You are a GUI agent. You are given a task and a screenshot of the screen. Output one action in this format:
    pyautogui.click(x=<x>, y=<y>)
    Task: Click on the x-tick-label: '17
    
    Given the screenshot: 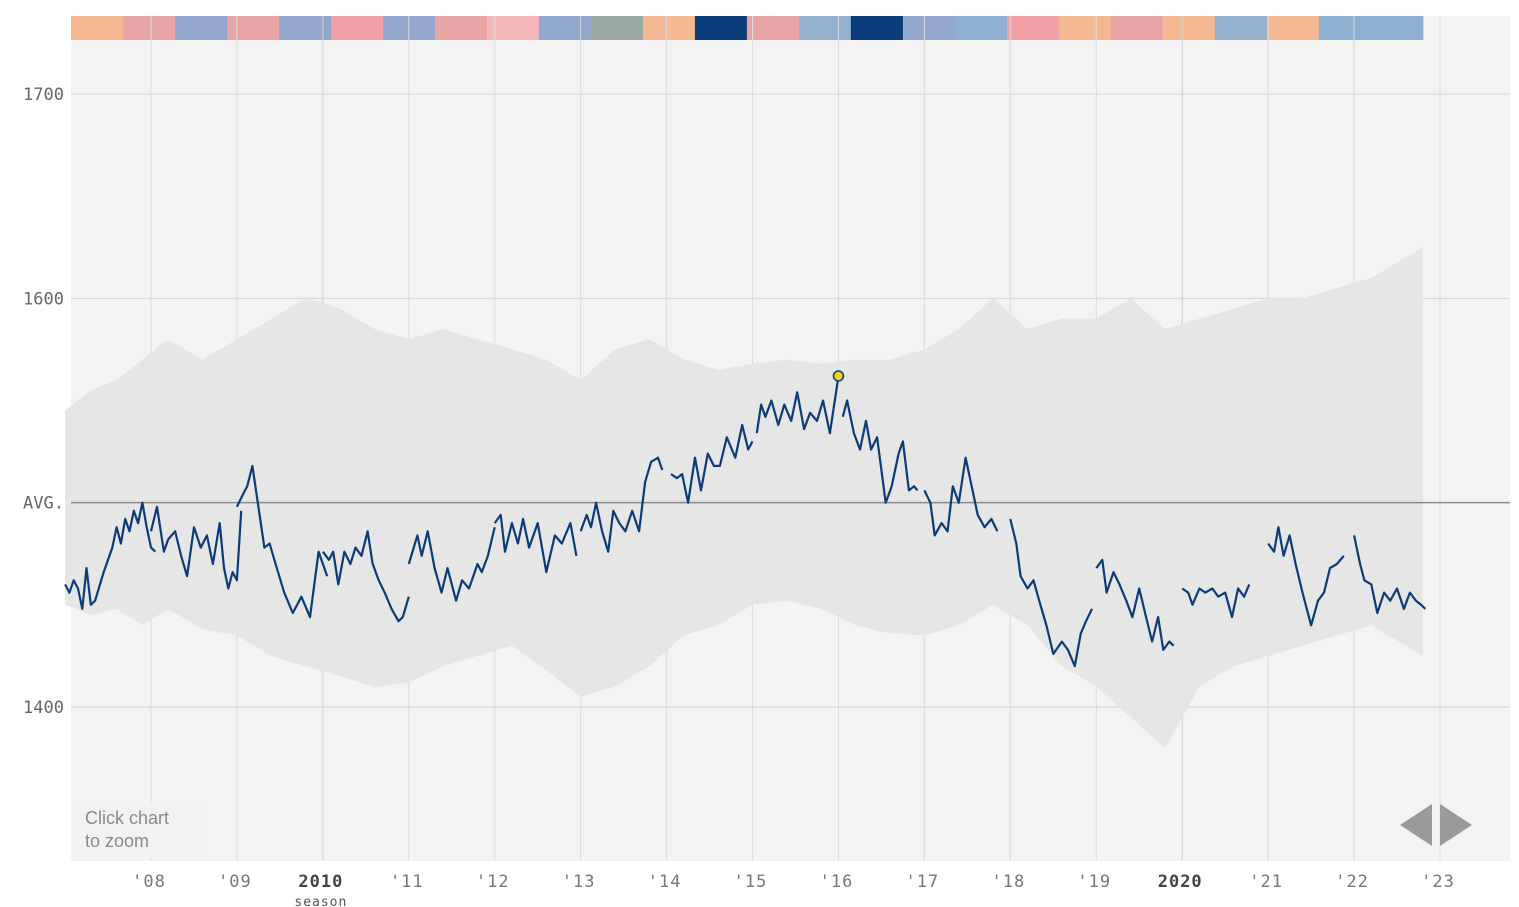 What is the action you would take?
    pyautogui.click(x=923, y=882)
    